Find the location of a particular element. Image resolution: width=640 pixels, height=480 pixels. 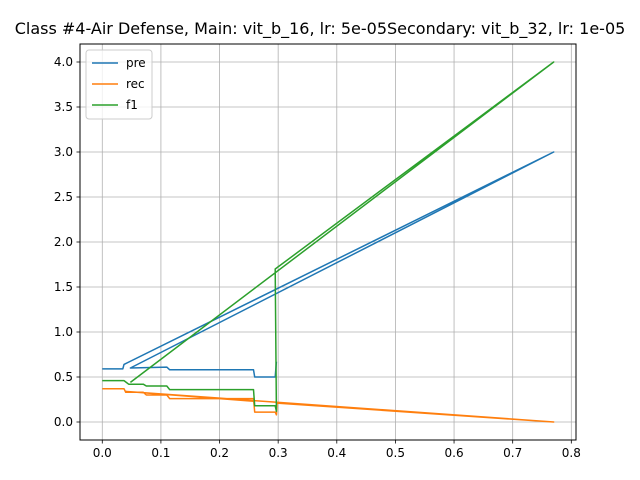

legend-box is located at coordinates (119, 84).